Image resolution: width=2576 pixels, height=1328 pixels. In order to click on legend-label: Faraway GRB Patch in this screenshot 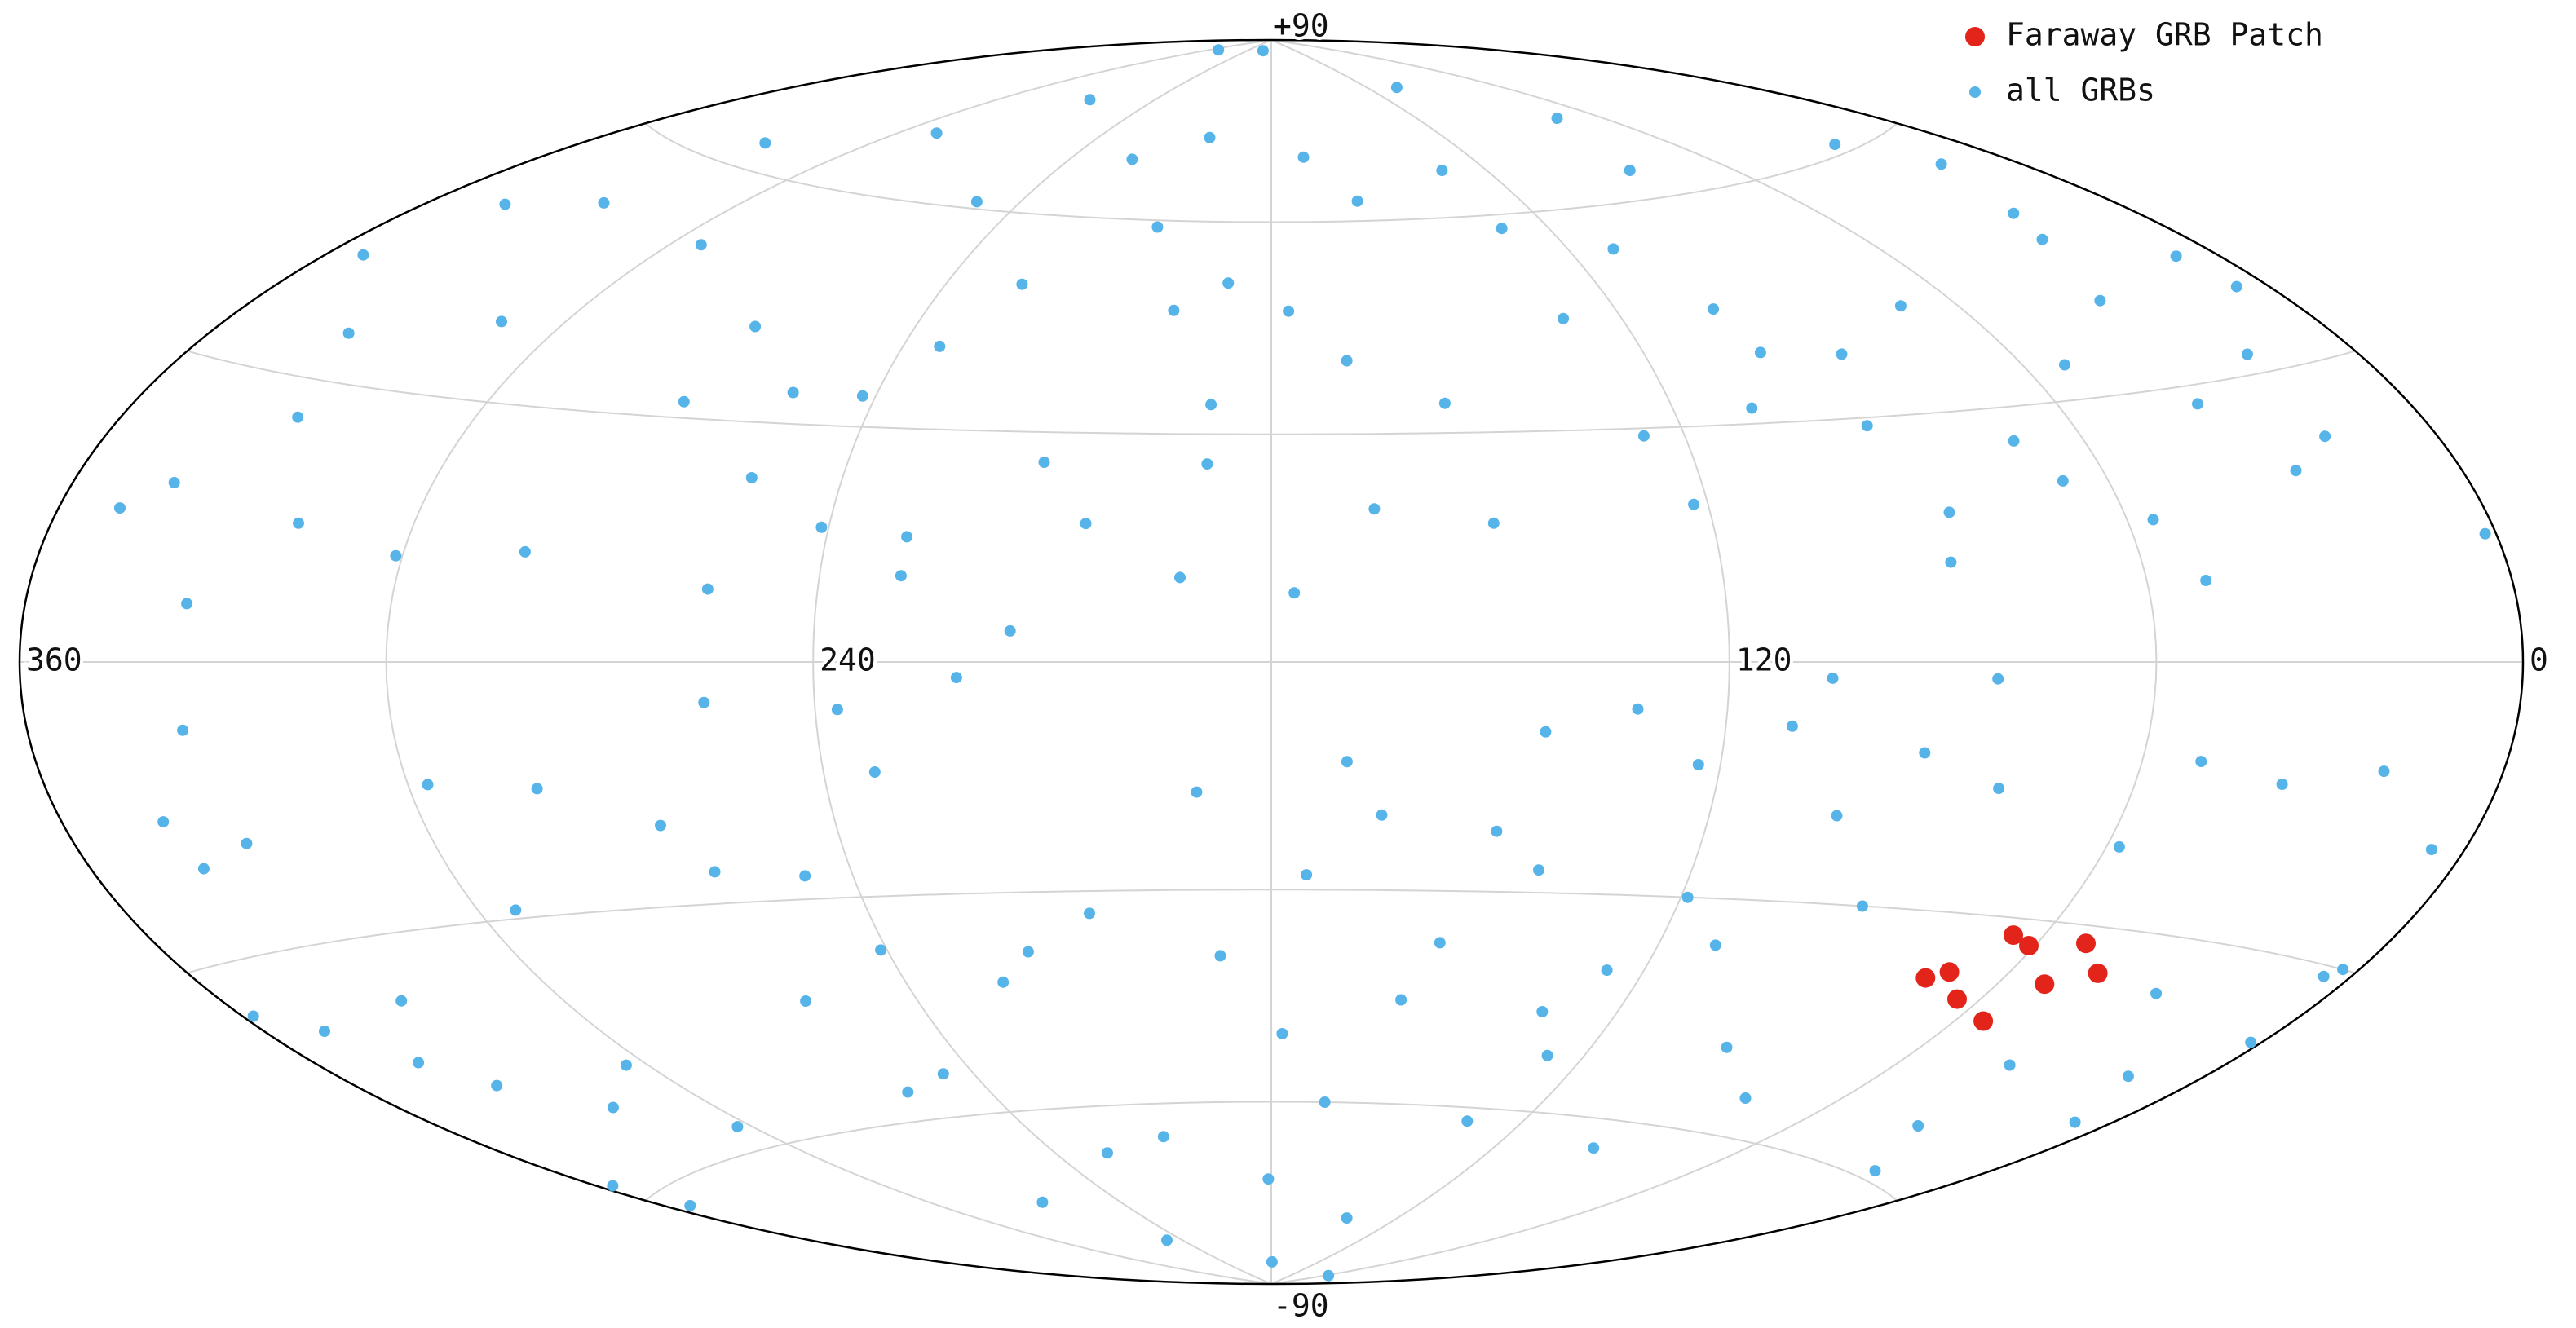, I will do `click(2164, 35)`.